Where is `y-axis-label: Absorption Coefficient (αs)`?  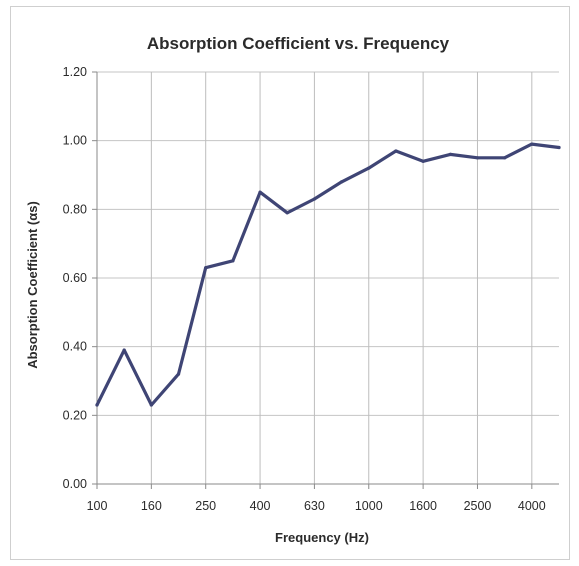 y-axis-label: Absorption Coefficient (αs) is located at coordinates (32, 285).